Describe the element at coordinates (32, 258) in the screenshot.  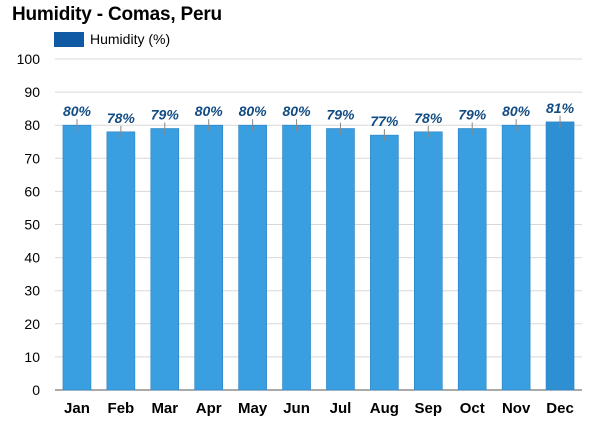
I see `y-tick-label: 40` at that location.